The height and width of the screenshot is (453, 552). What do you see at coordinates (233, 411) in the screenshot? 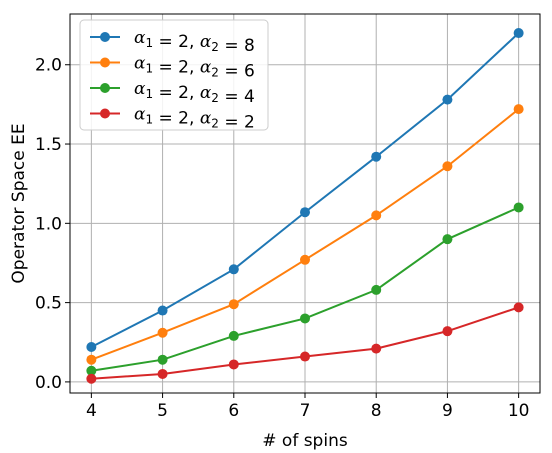
I see `x-tick-label: 6` at bounding box center [233, 411].